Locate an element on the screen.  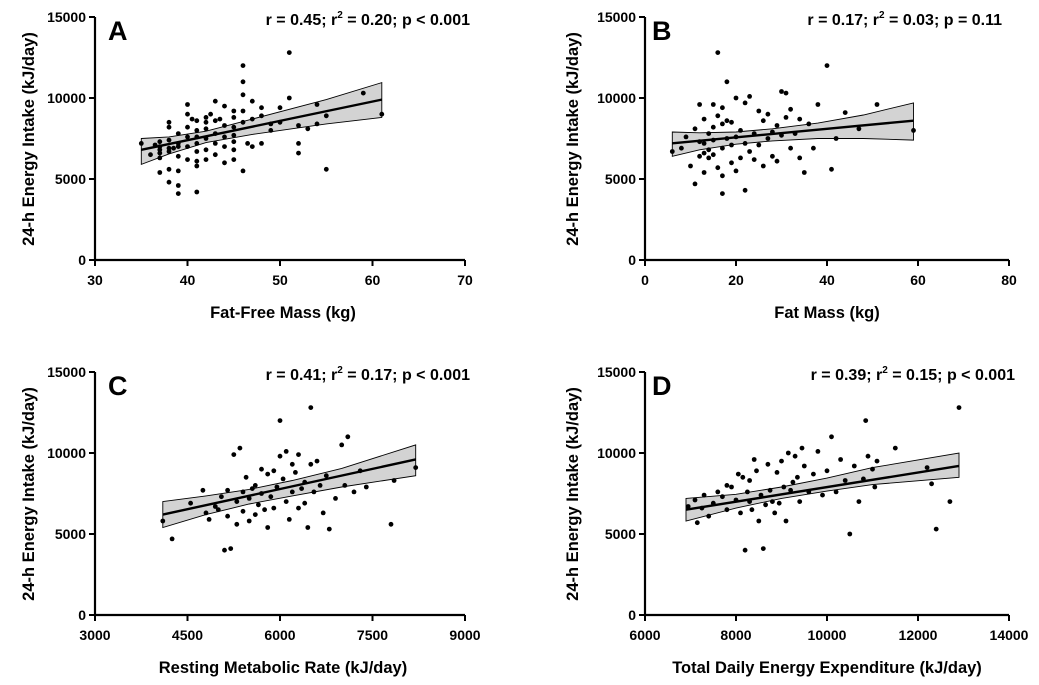
y-ticks-c: 0 5000 10000 15000 is located at coordinates (71, 493).